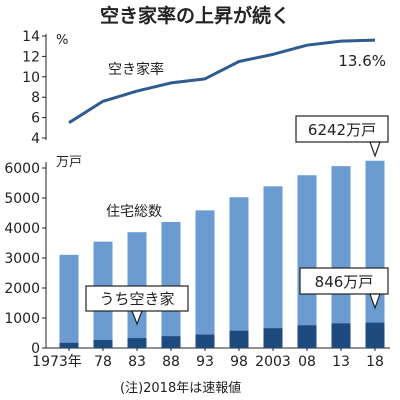 The height and width of the screenshot is (400, 400). I want to click on rate-series-label: 空き家率, so click(136, 69).